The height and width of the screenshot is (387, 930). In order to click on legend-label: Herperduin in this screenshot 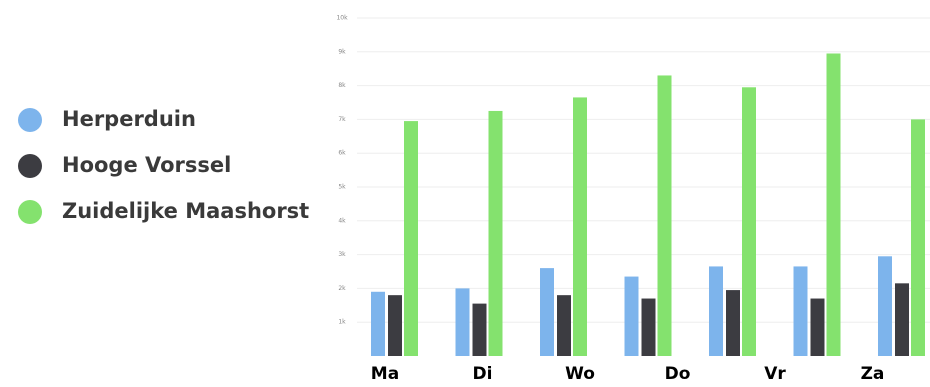, I will do `click(129, 119)`.